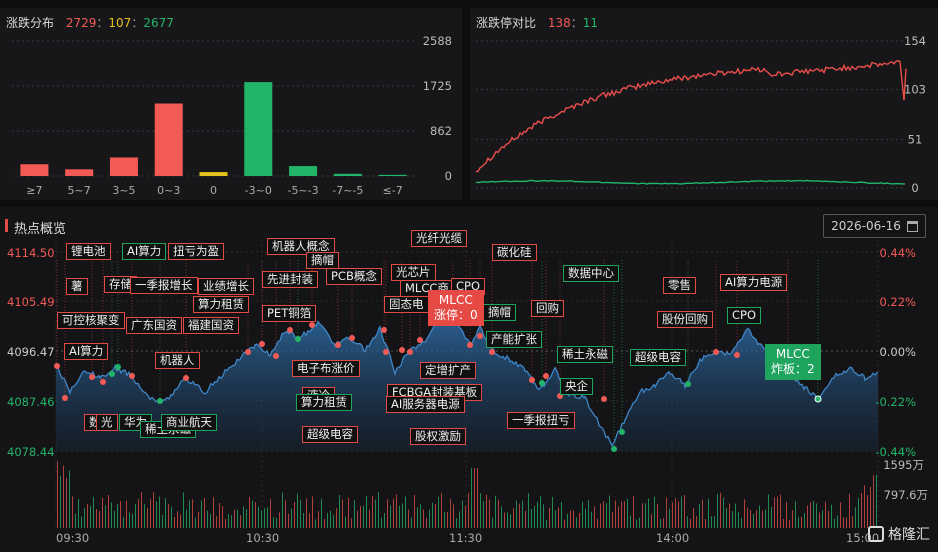 The width and height of the screenshot is (938, 552). Describe the element at coordinates (591, 273) in the screenshot. I see `hot-topic-tag: 数据中心` at that location.